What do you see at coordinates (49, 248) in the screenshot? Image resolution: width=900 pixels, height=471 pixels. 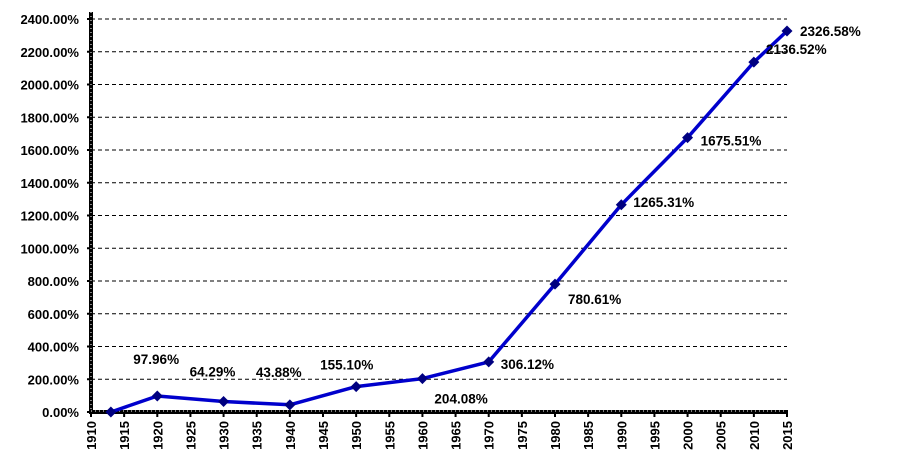 I see `y-tick-label: 1000.00%` at bounding box center [49, 248].